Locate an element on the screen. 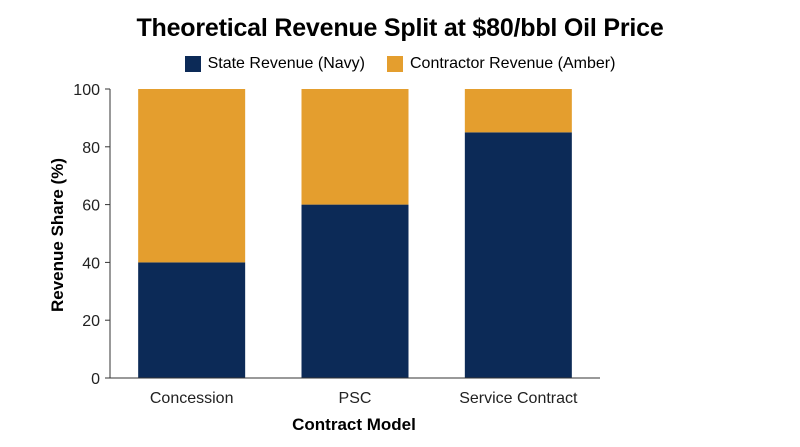  y-tick-label: 80 is located at coordinates (91, 148).